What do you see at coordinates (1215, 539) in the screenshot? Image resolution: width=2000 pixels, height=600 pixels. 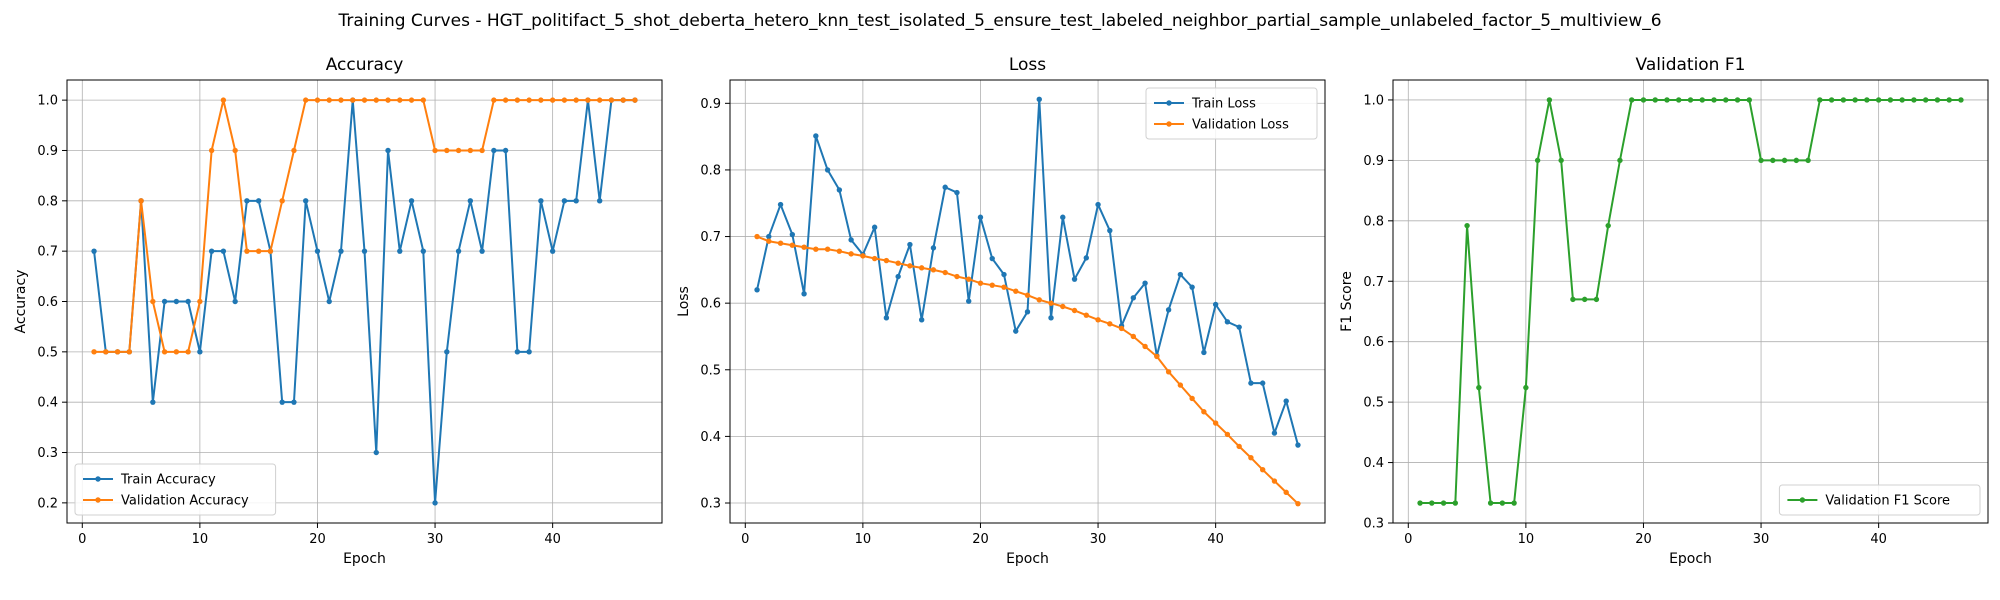 I see `chart-loss-xtick-label: 40` at bounding box center [1215, 539].